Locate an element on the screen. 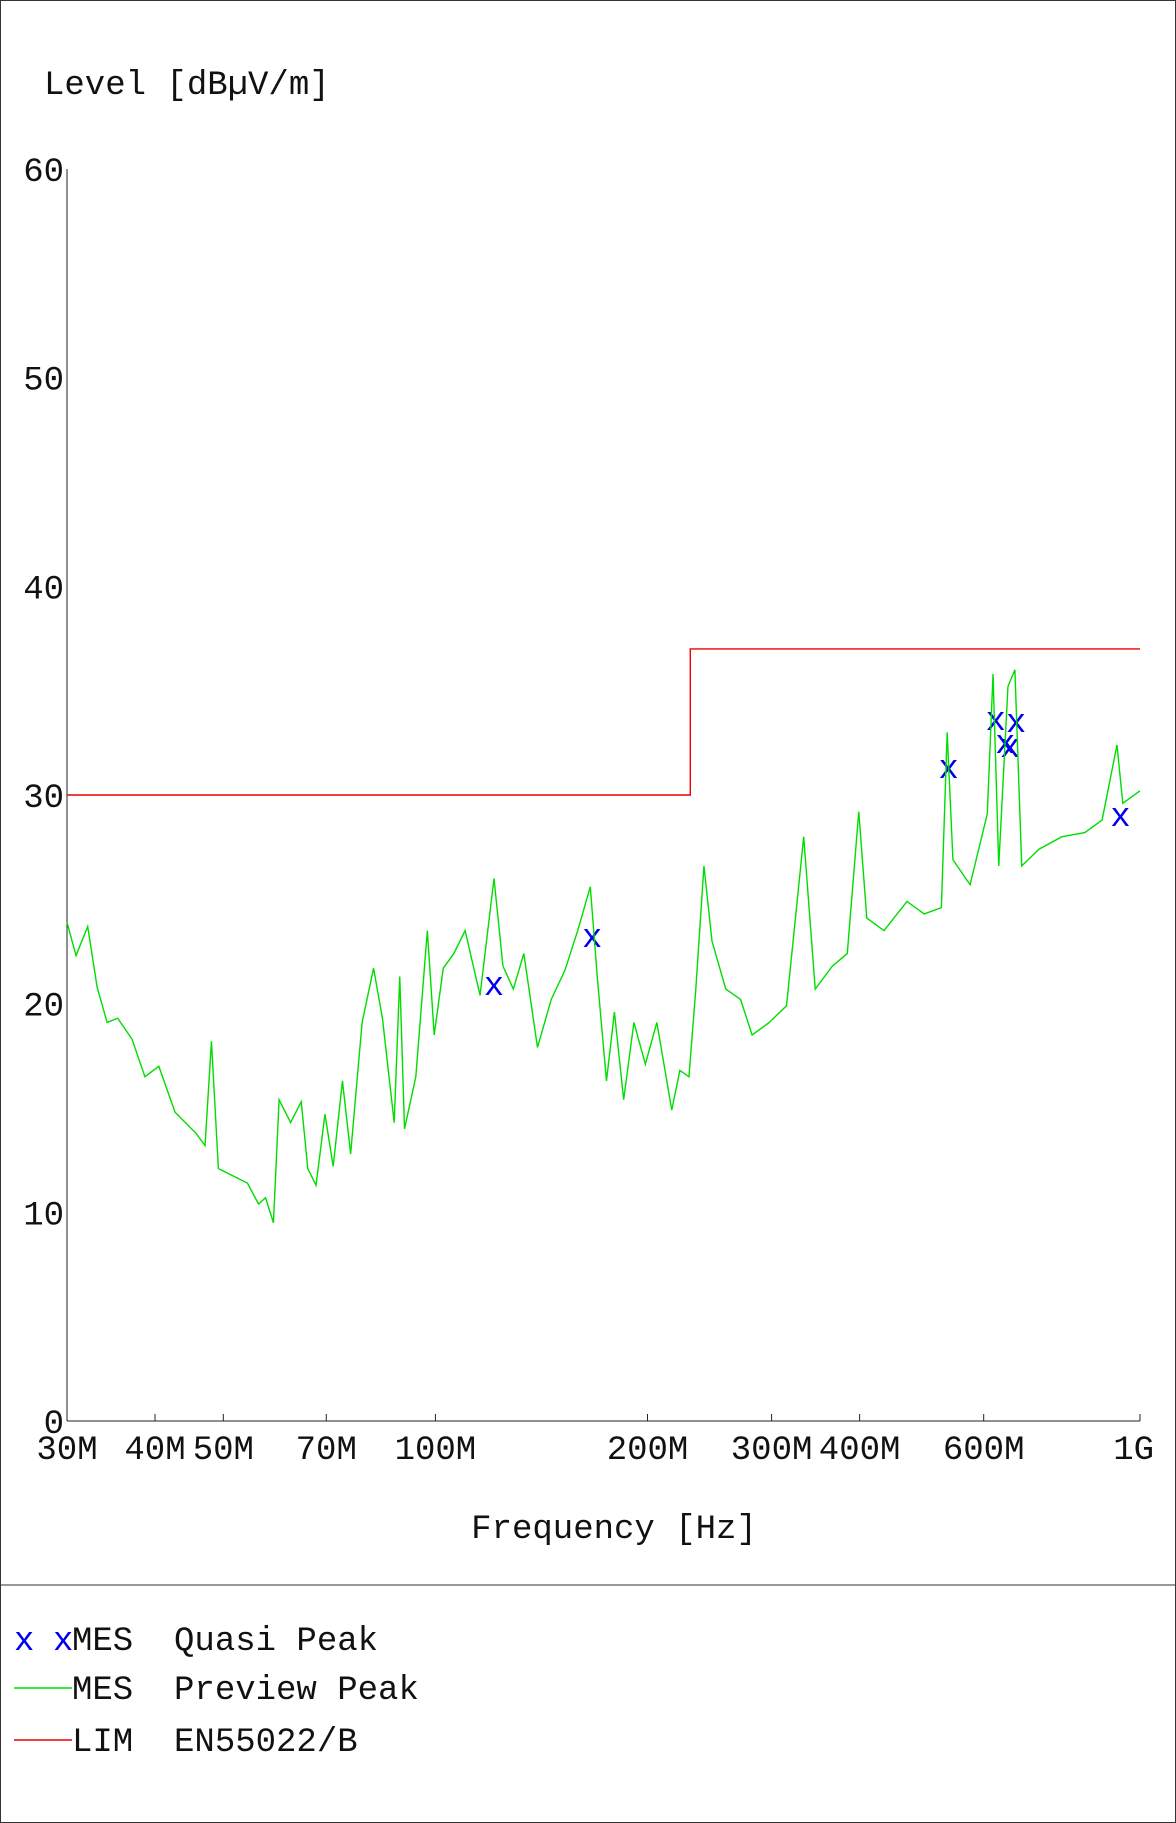 The height and width of the screenshot is (1823, 1176). x-axis-title: Frequency [Hz] is located at coordinates (614, 1530).